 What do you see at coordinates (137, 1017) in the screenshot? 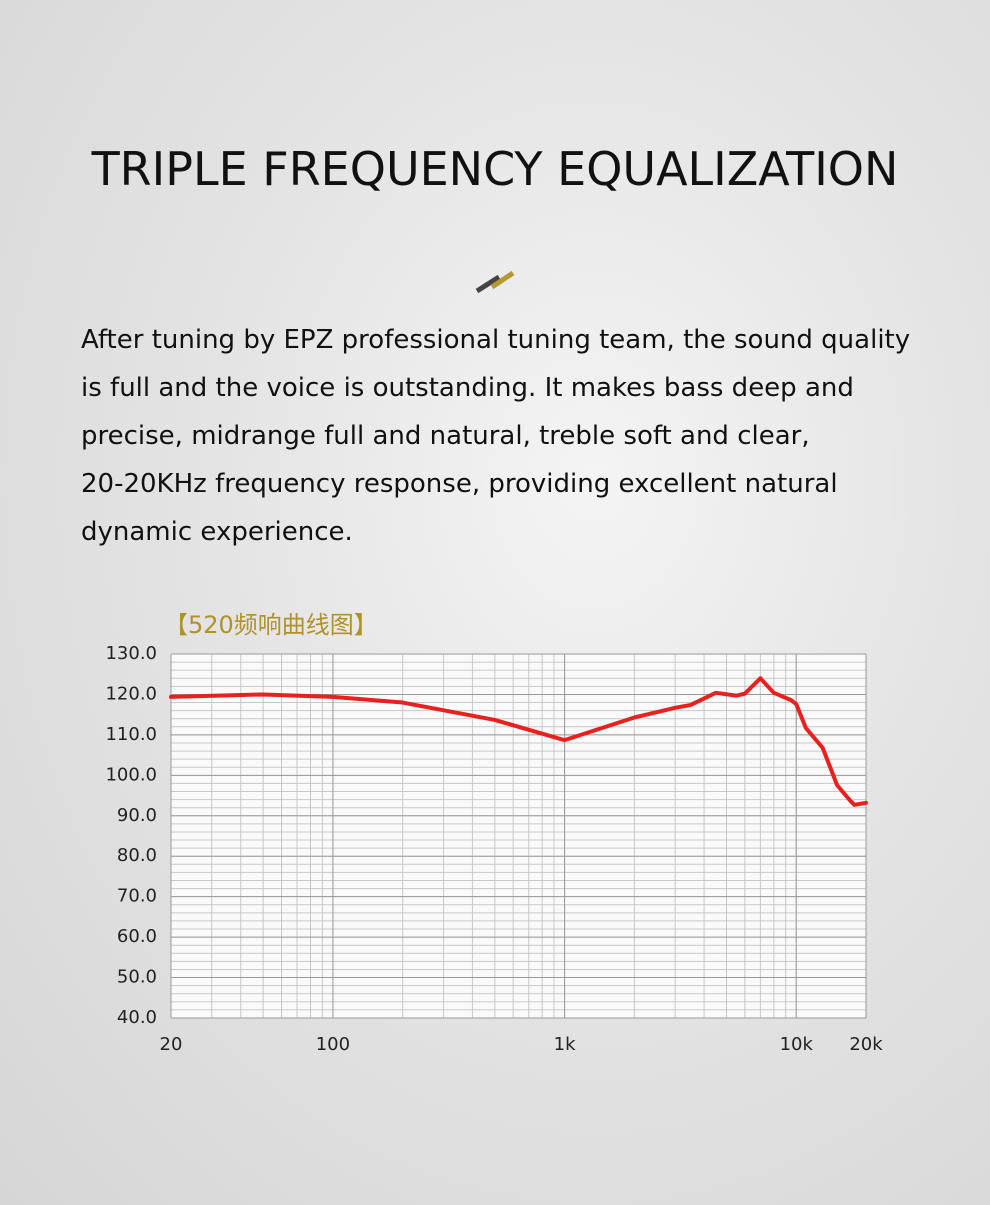
I see `y-tick-label: 40.0` at bounding box center [137, 1017].